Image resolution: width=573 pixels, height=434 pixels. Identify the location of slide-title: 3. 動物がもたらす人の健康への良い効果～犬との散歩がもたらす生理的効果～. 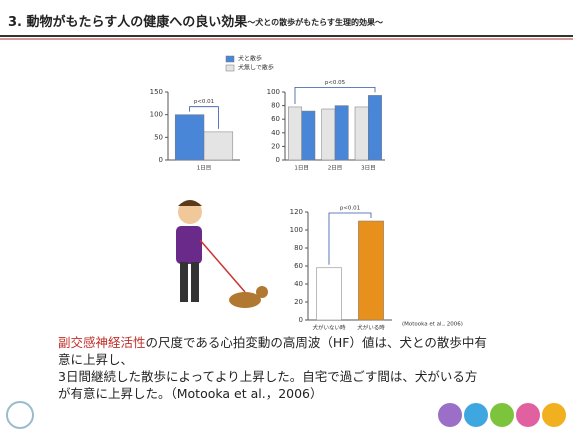
(195, 22).